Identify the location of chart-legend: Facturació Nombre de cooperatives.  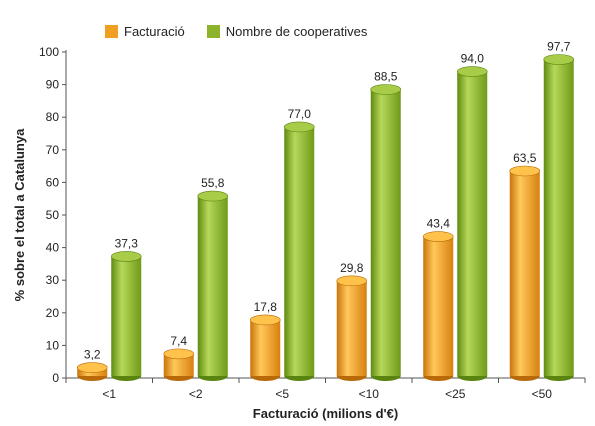
(247, 31).